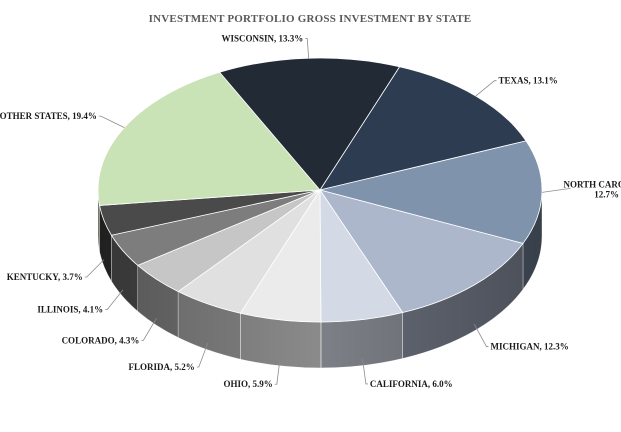 This screenshot has width=621, height=432. I want to click on leader-line-other-states, so click(111, 121).